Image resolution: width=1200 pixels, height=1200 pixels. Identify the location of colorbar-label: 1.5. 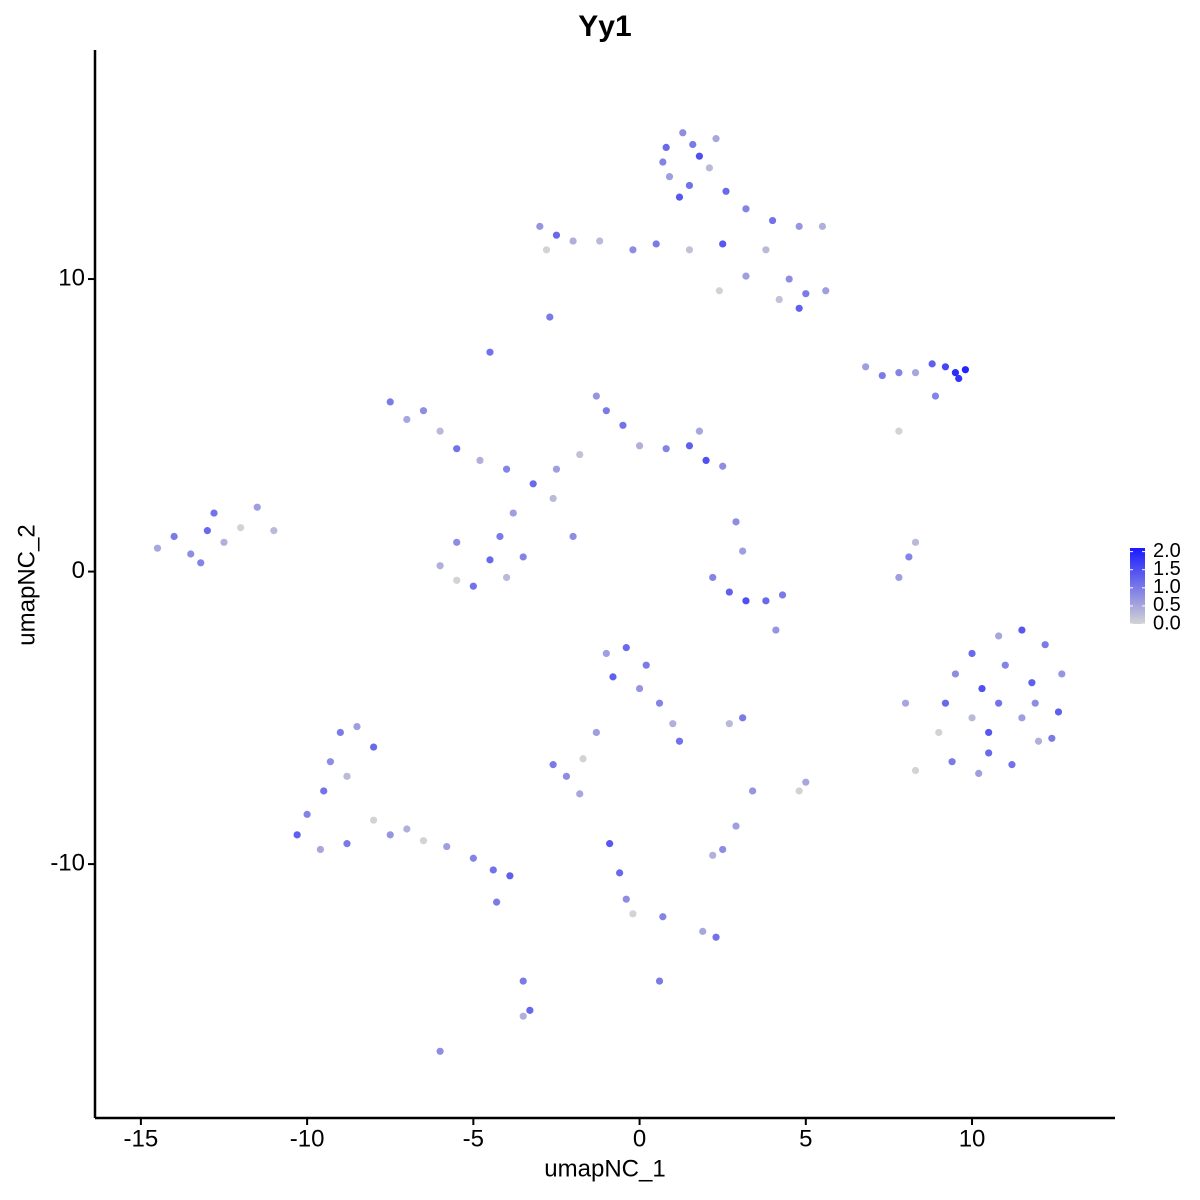
(1167, 569).